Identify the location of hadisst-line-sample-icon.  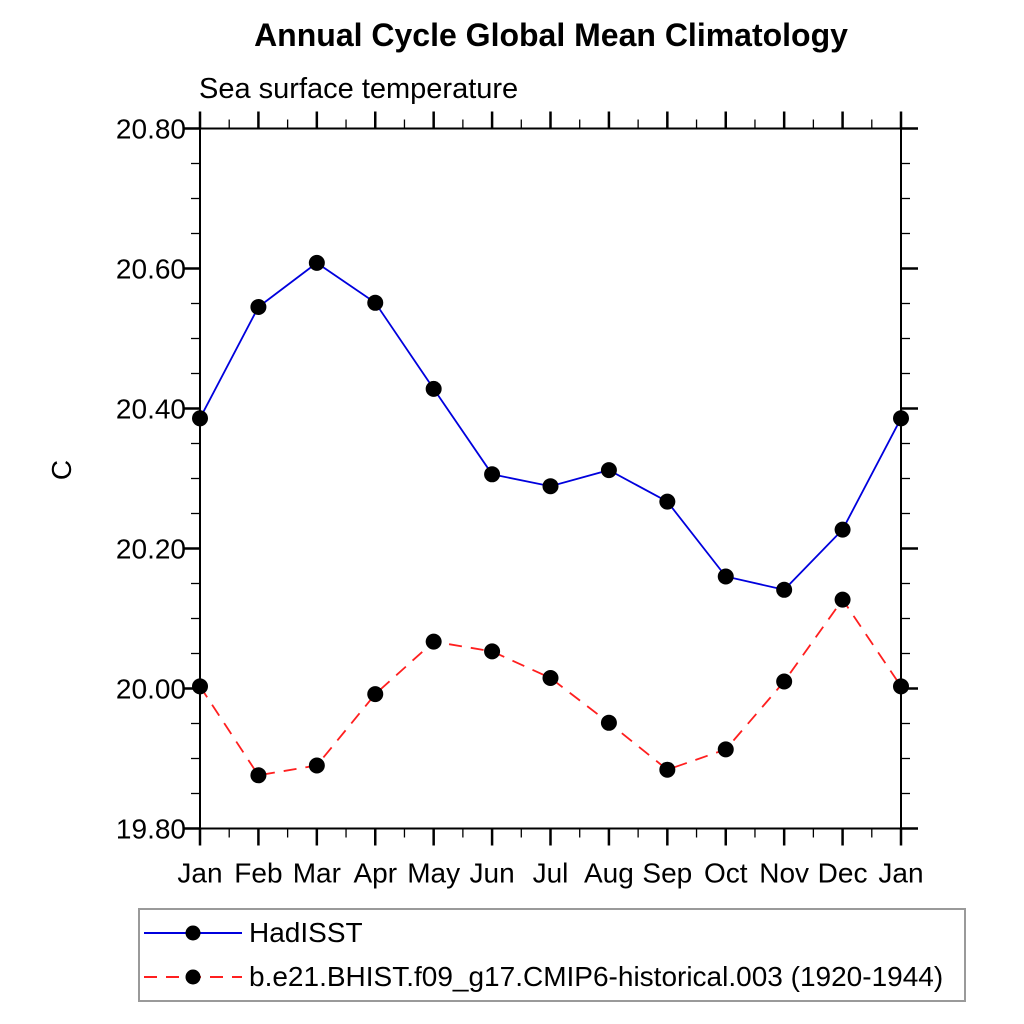
(193, 933).